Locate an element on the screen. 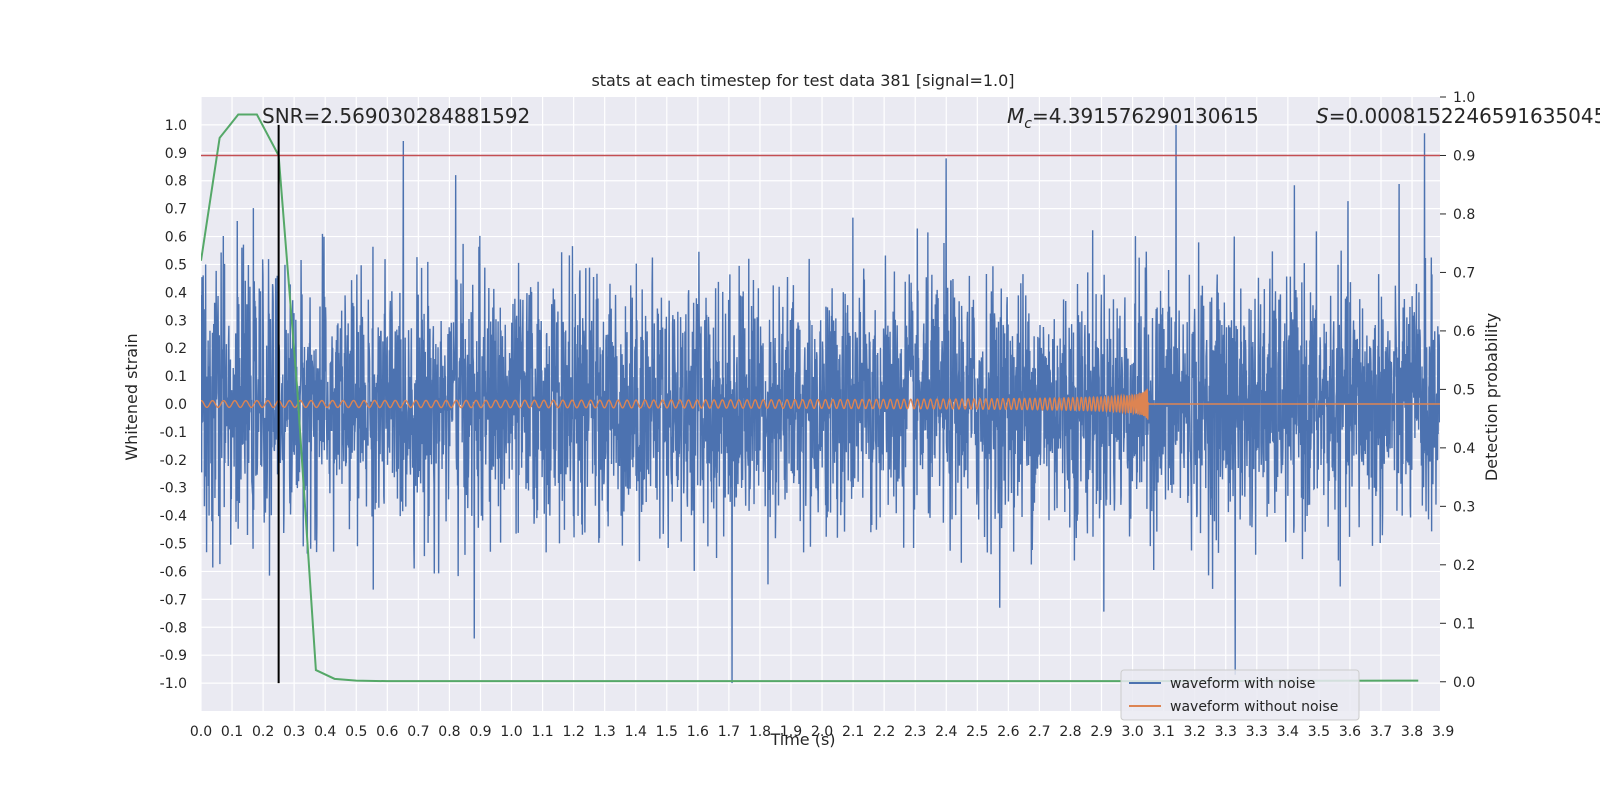  x-tick-label: 0.7 is located at coordinates (418, 732).